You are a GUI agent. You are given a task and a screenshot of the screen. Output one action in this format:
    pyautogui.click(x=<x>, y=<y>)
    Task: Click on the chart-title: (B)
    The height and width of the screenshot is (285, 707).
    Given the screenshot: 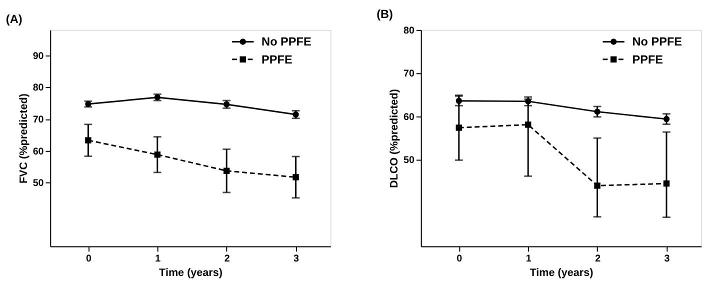 What is the action you would take?
    pyautogui.click(x=385, y=15)
    